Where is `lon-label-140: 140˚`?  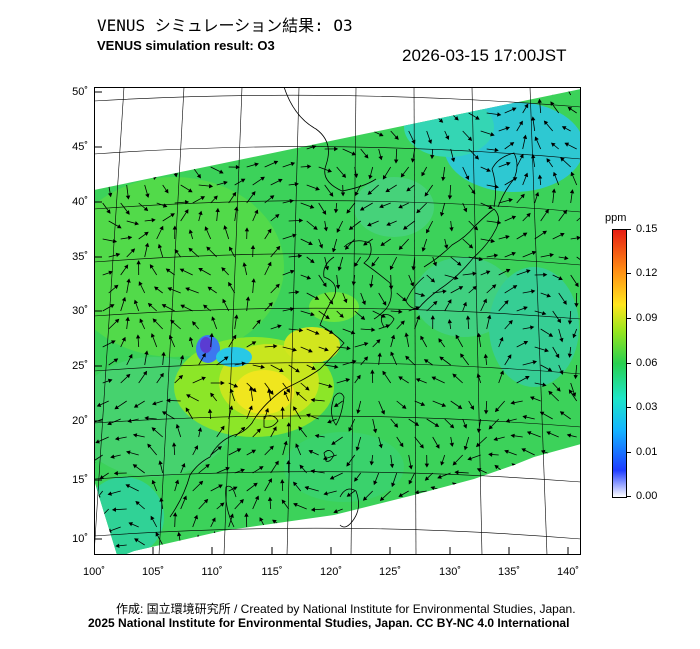
lon-label-140: 140˚ is located at coordinates (568, 572).